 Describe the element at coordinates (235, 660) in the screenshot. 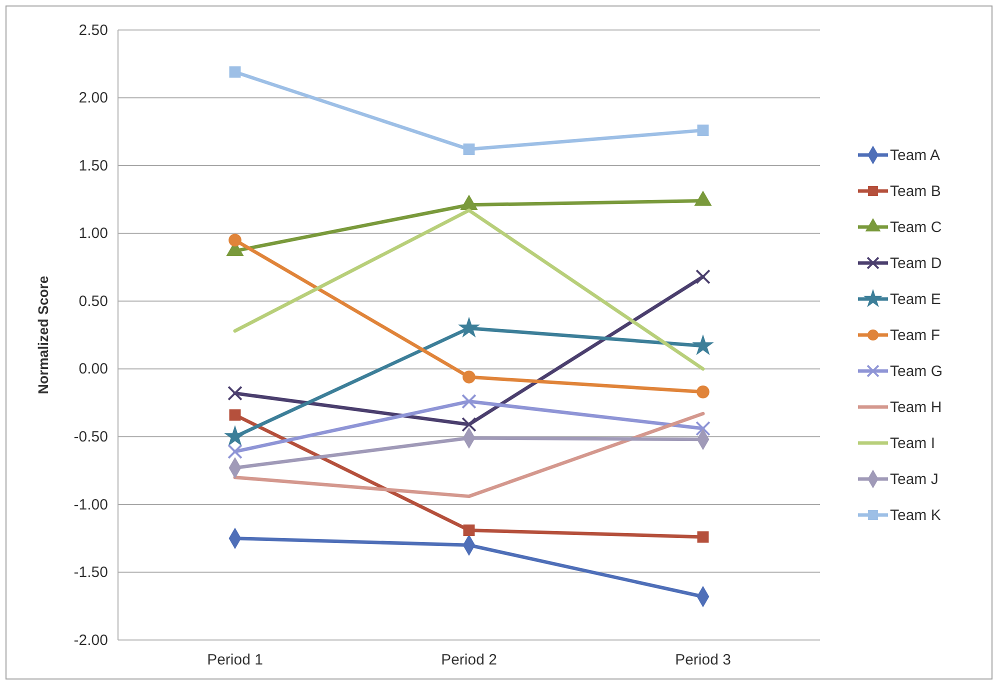

I see `x-tick-label: Period 1` at that location.